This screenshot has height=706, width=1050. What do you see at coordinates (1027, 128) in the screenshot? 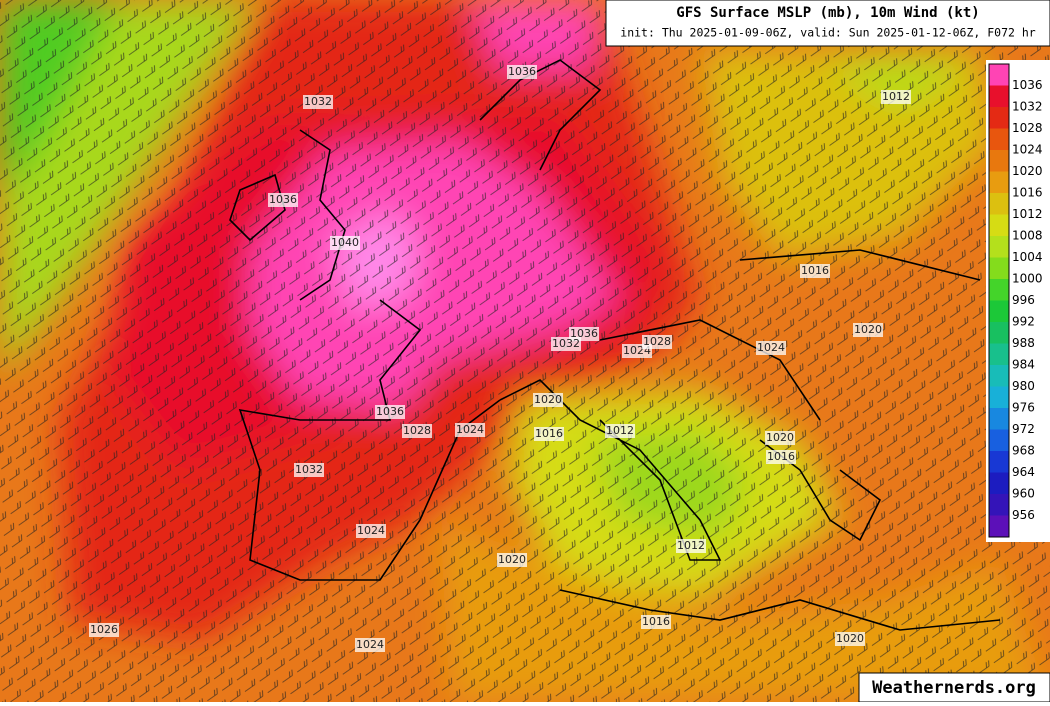
I see `colorbar-label: 1028` at bounding box center [1027, 128].